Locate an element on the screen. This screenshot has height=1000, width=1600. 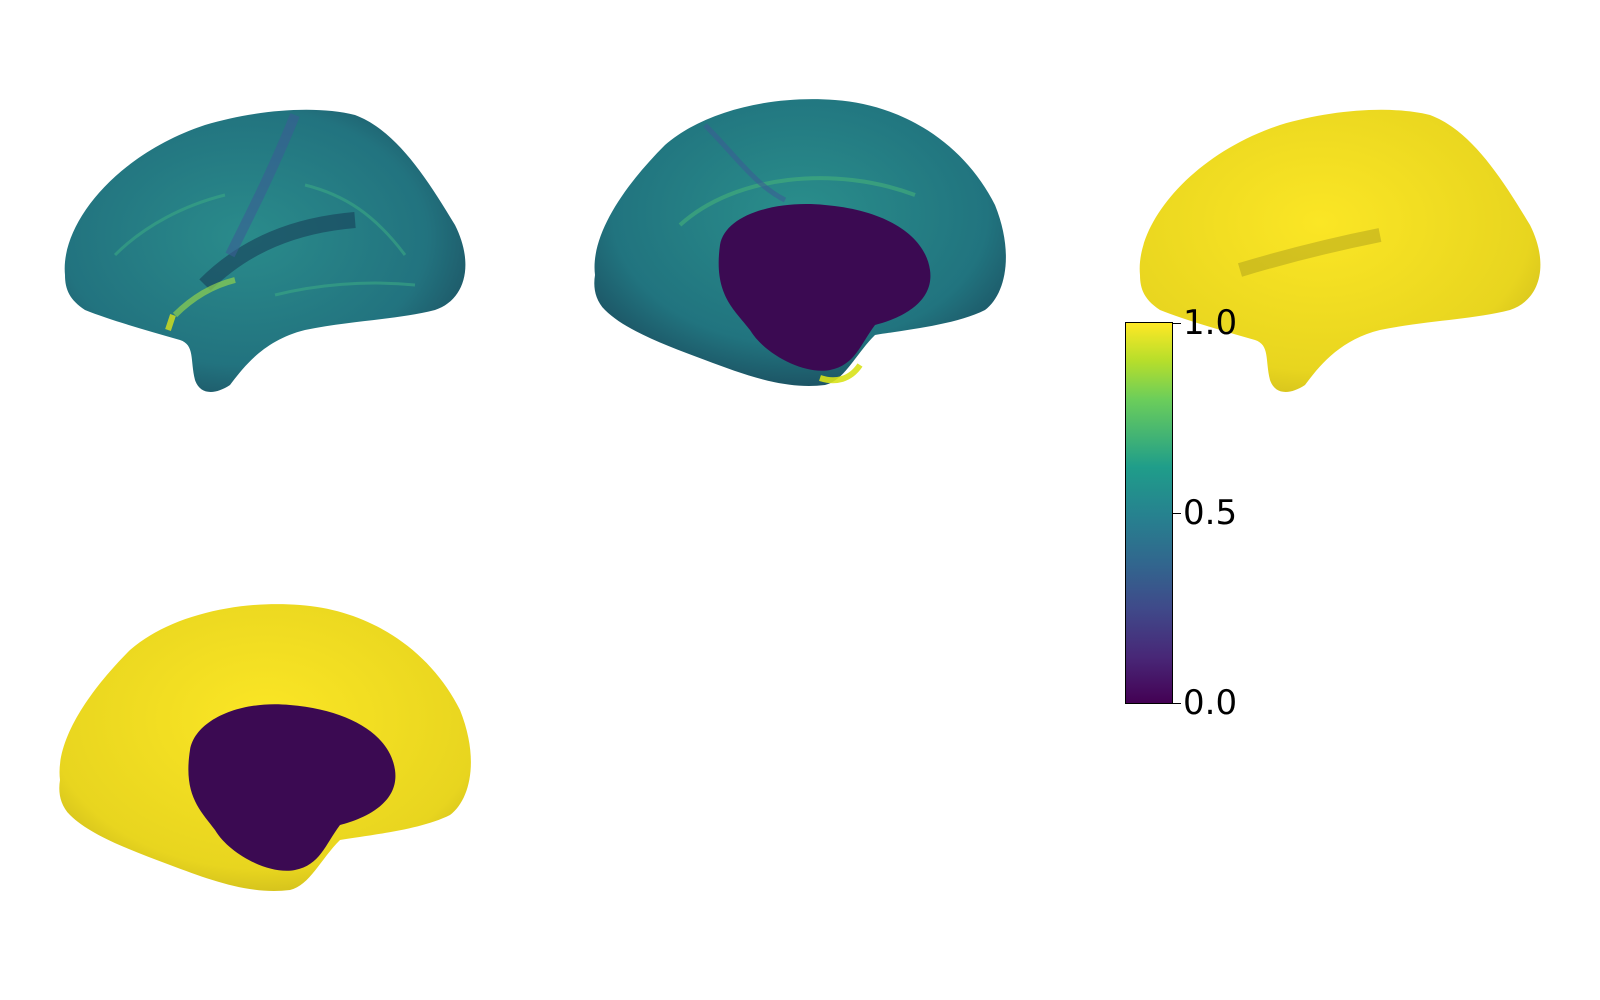
medial-sulcus is located at coordinates (745, 163).